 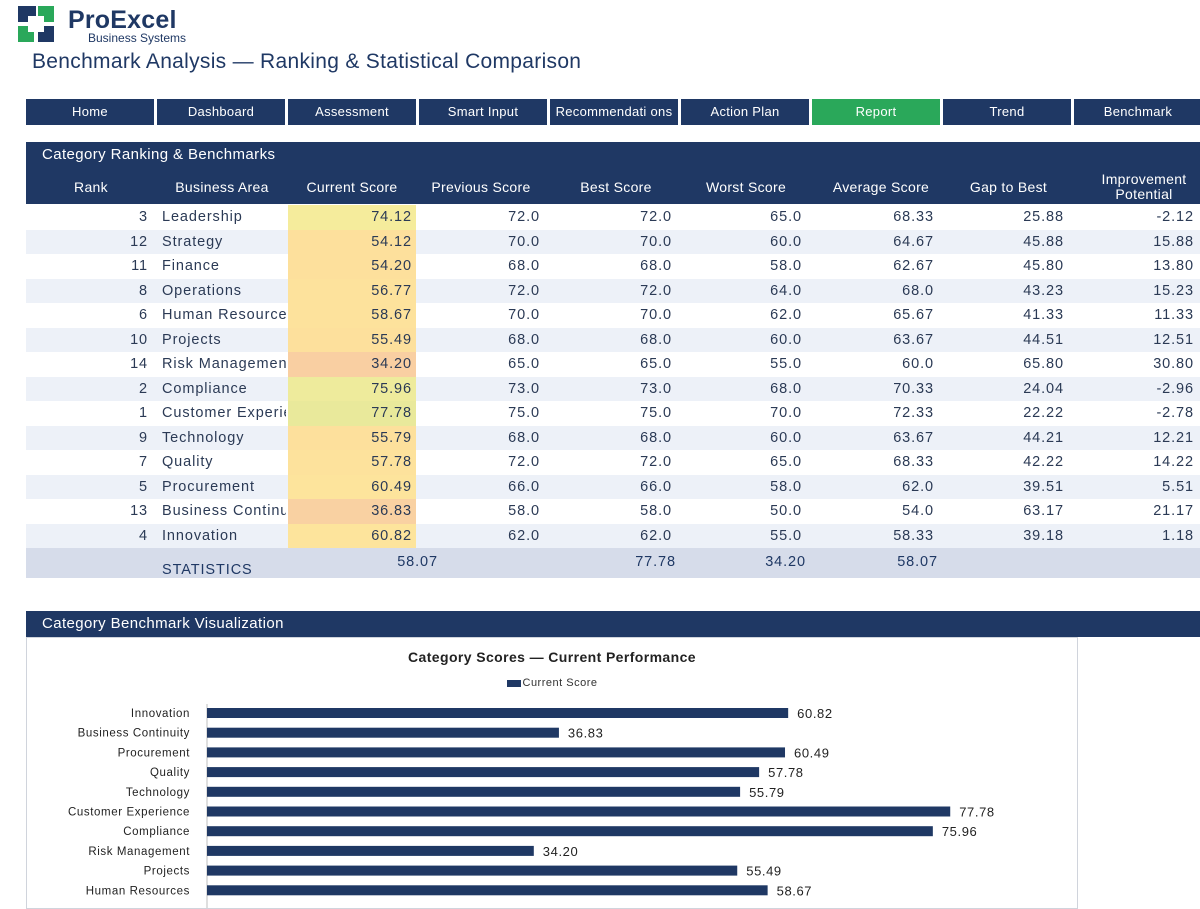 What do you see at coordinates (1043, 339) in the screenshot?
I see `cell-gap: 44.51` at bounding box center [1043, 339].